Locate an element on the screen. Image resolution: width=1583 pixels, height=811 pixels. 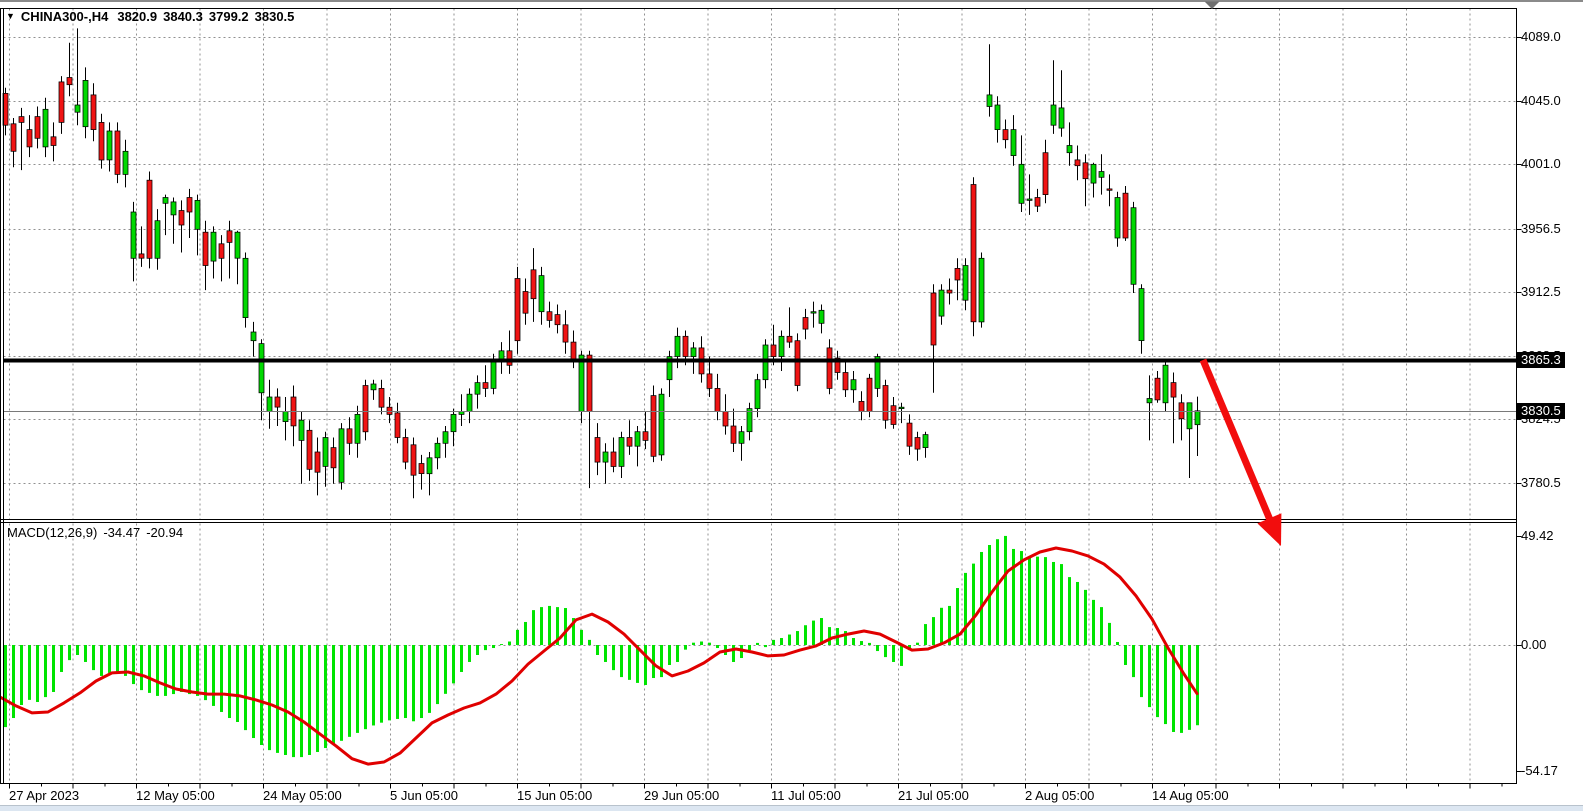
macd-indicator-label: MACD(12,26,9) -34.47 -20.94 is located at coordinates (98, 532).